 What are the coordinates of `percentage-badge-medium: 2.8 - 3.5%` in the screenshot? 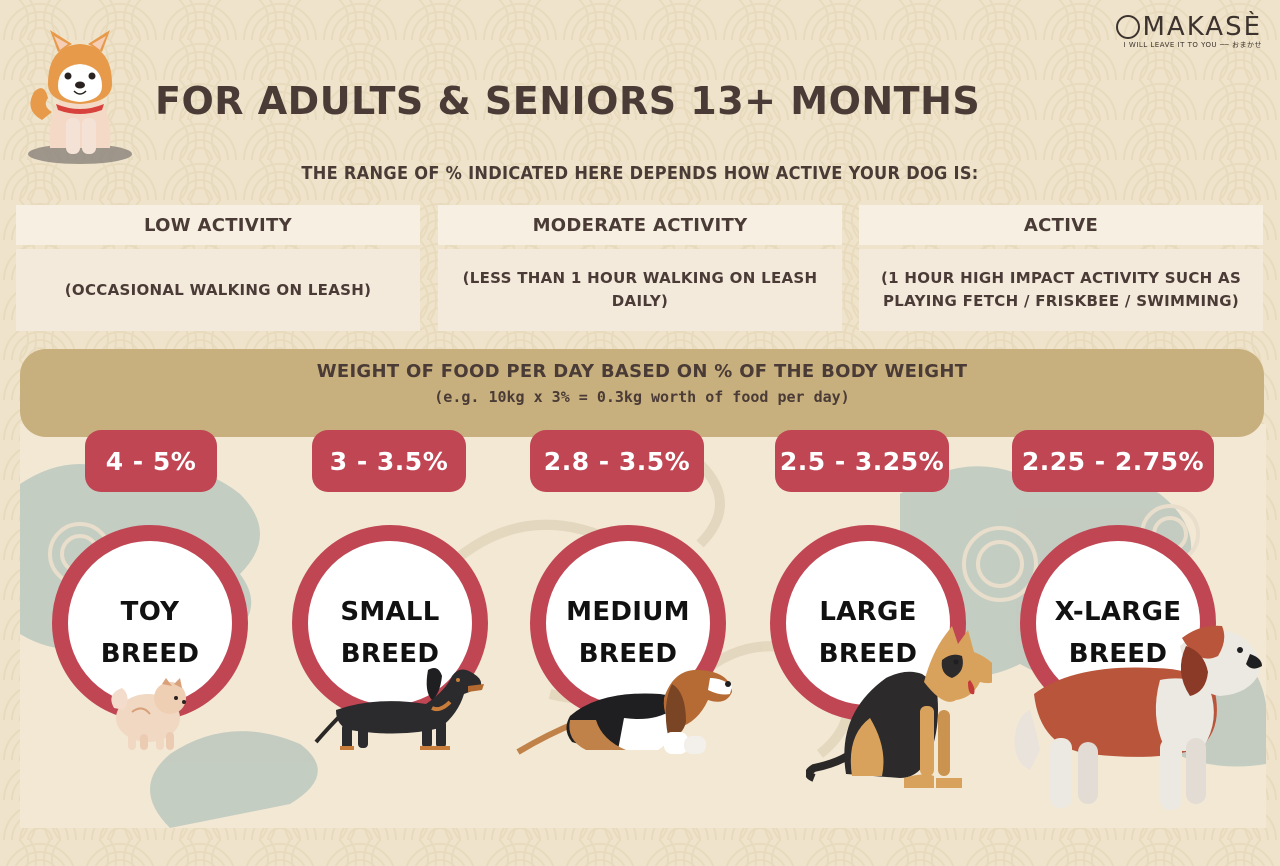 It's located at (617, 461).